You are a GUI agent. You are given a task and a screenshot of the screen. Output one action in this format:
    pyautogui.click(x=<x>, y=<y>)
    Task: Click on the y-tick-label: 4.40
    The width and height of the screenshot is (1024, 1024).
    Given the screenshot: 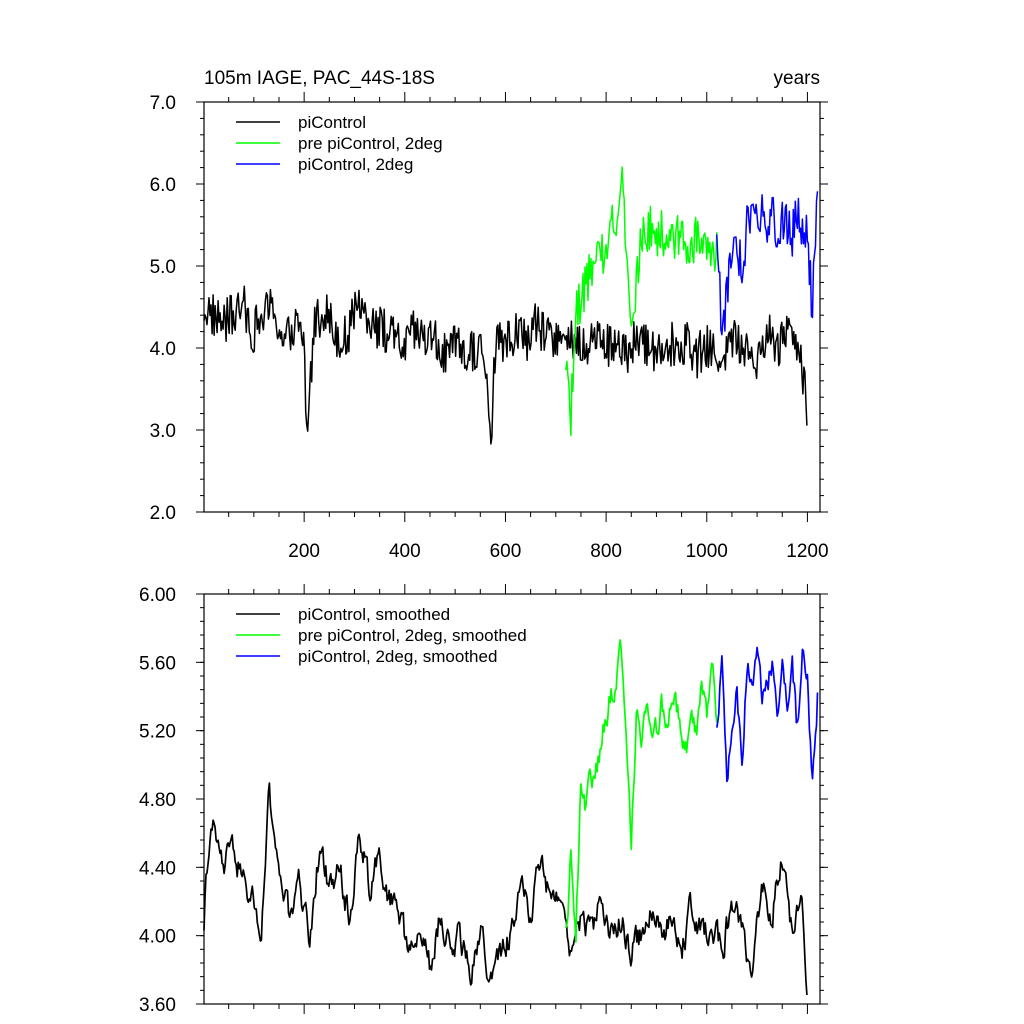 What is the action you would take?
    pyautogui.click(x=157, y=868)
    